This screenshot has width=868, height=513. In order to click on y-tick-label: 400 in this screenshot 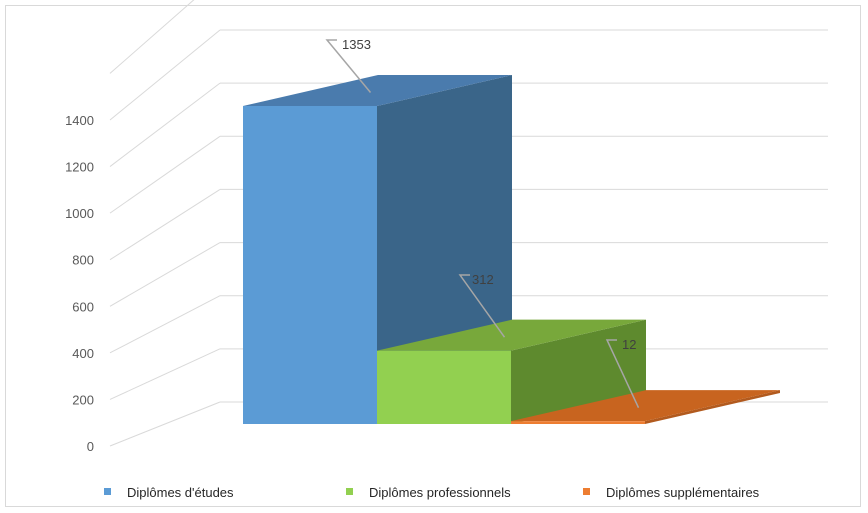, I will do `click(83, 353)`.